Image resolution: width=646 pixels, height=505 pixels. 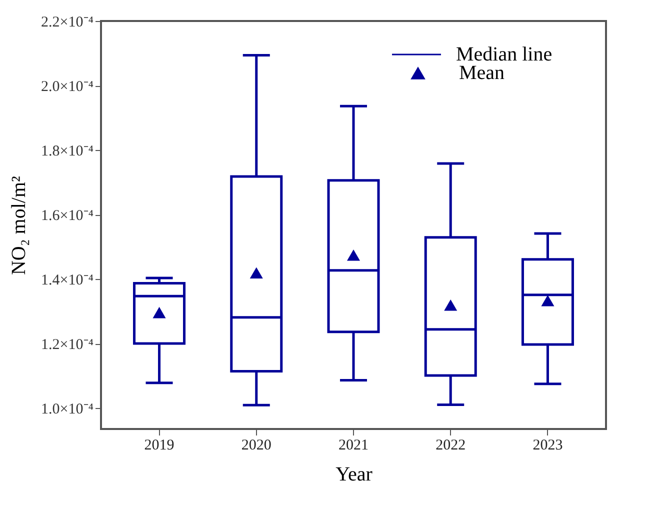 I want to click on y-tick-label: 1.4×10⁻⁴, so click(x=67, y=280).